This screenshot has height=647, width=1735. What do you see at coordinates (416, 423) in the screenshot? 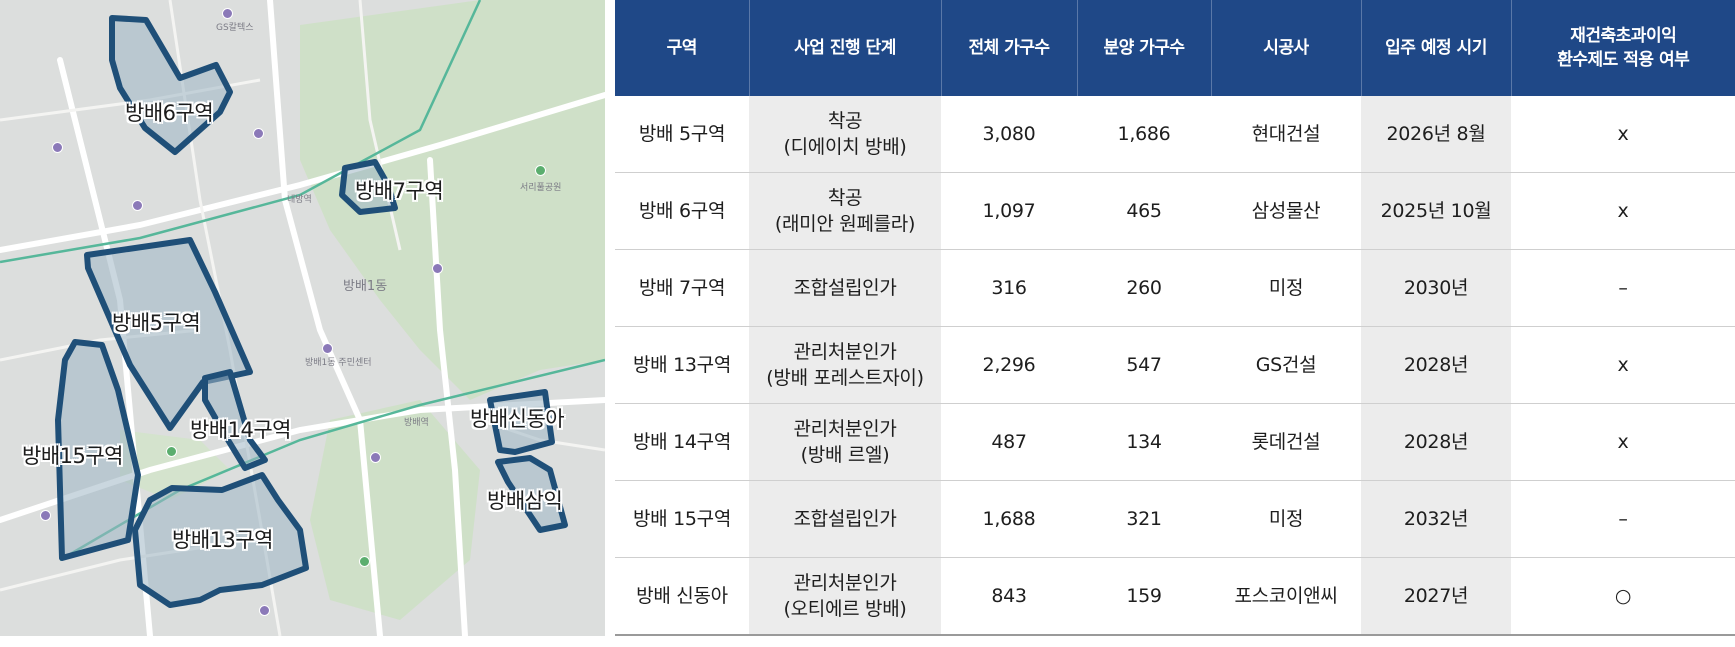
I see `map-place-label: 방배역` at bounding box center [416, 423].